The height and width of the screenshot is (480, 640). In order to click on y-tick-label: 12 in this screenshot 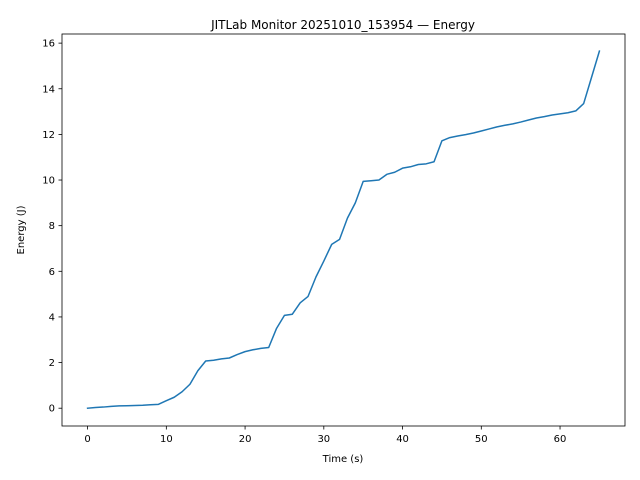, I will do `click(48, 135)`.